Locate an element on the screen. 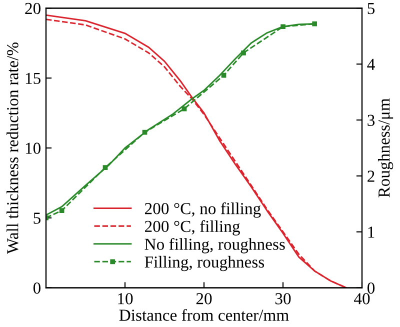 The width and height of the screenshot is (400, 327). y2-tick-label: 0 is located at coordinates (371, 288).